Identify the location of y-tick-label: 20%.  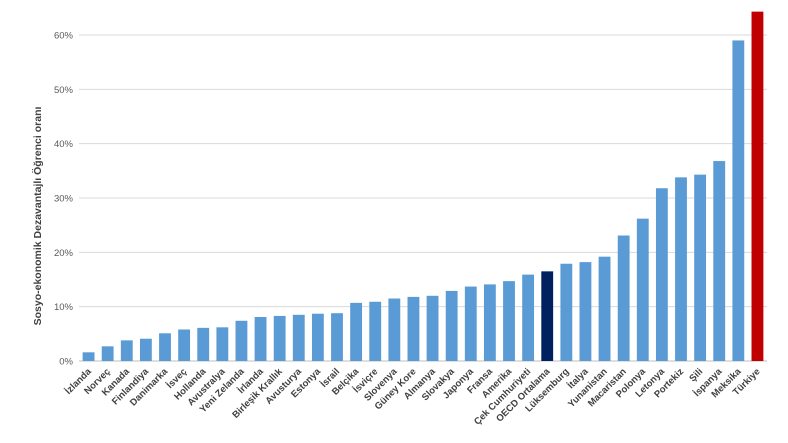
(64, 253).